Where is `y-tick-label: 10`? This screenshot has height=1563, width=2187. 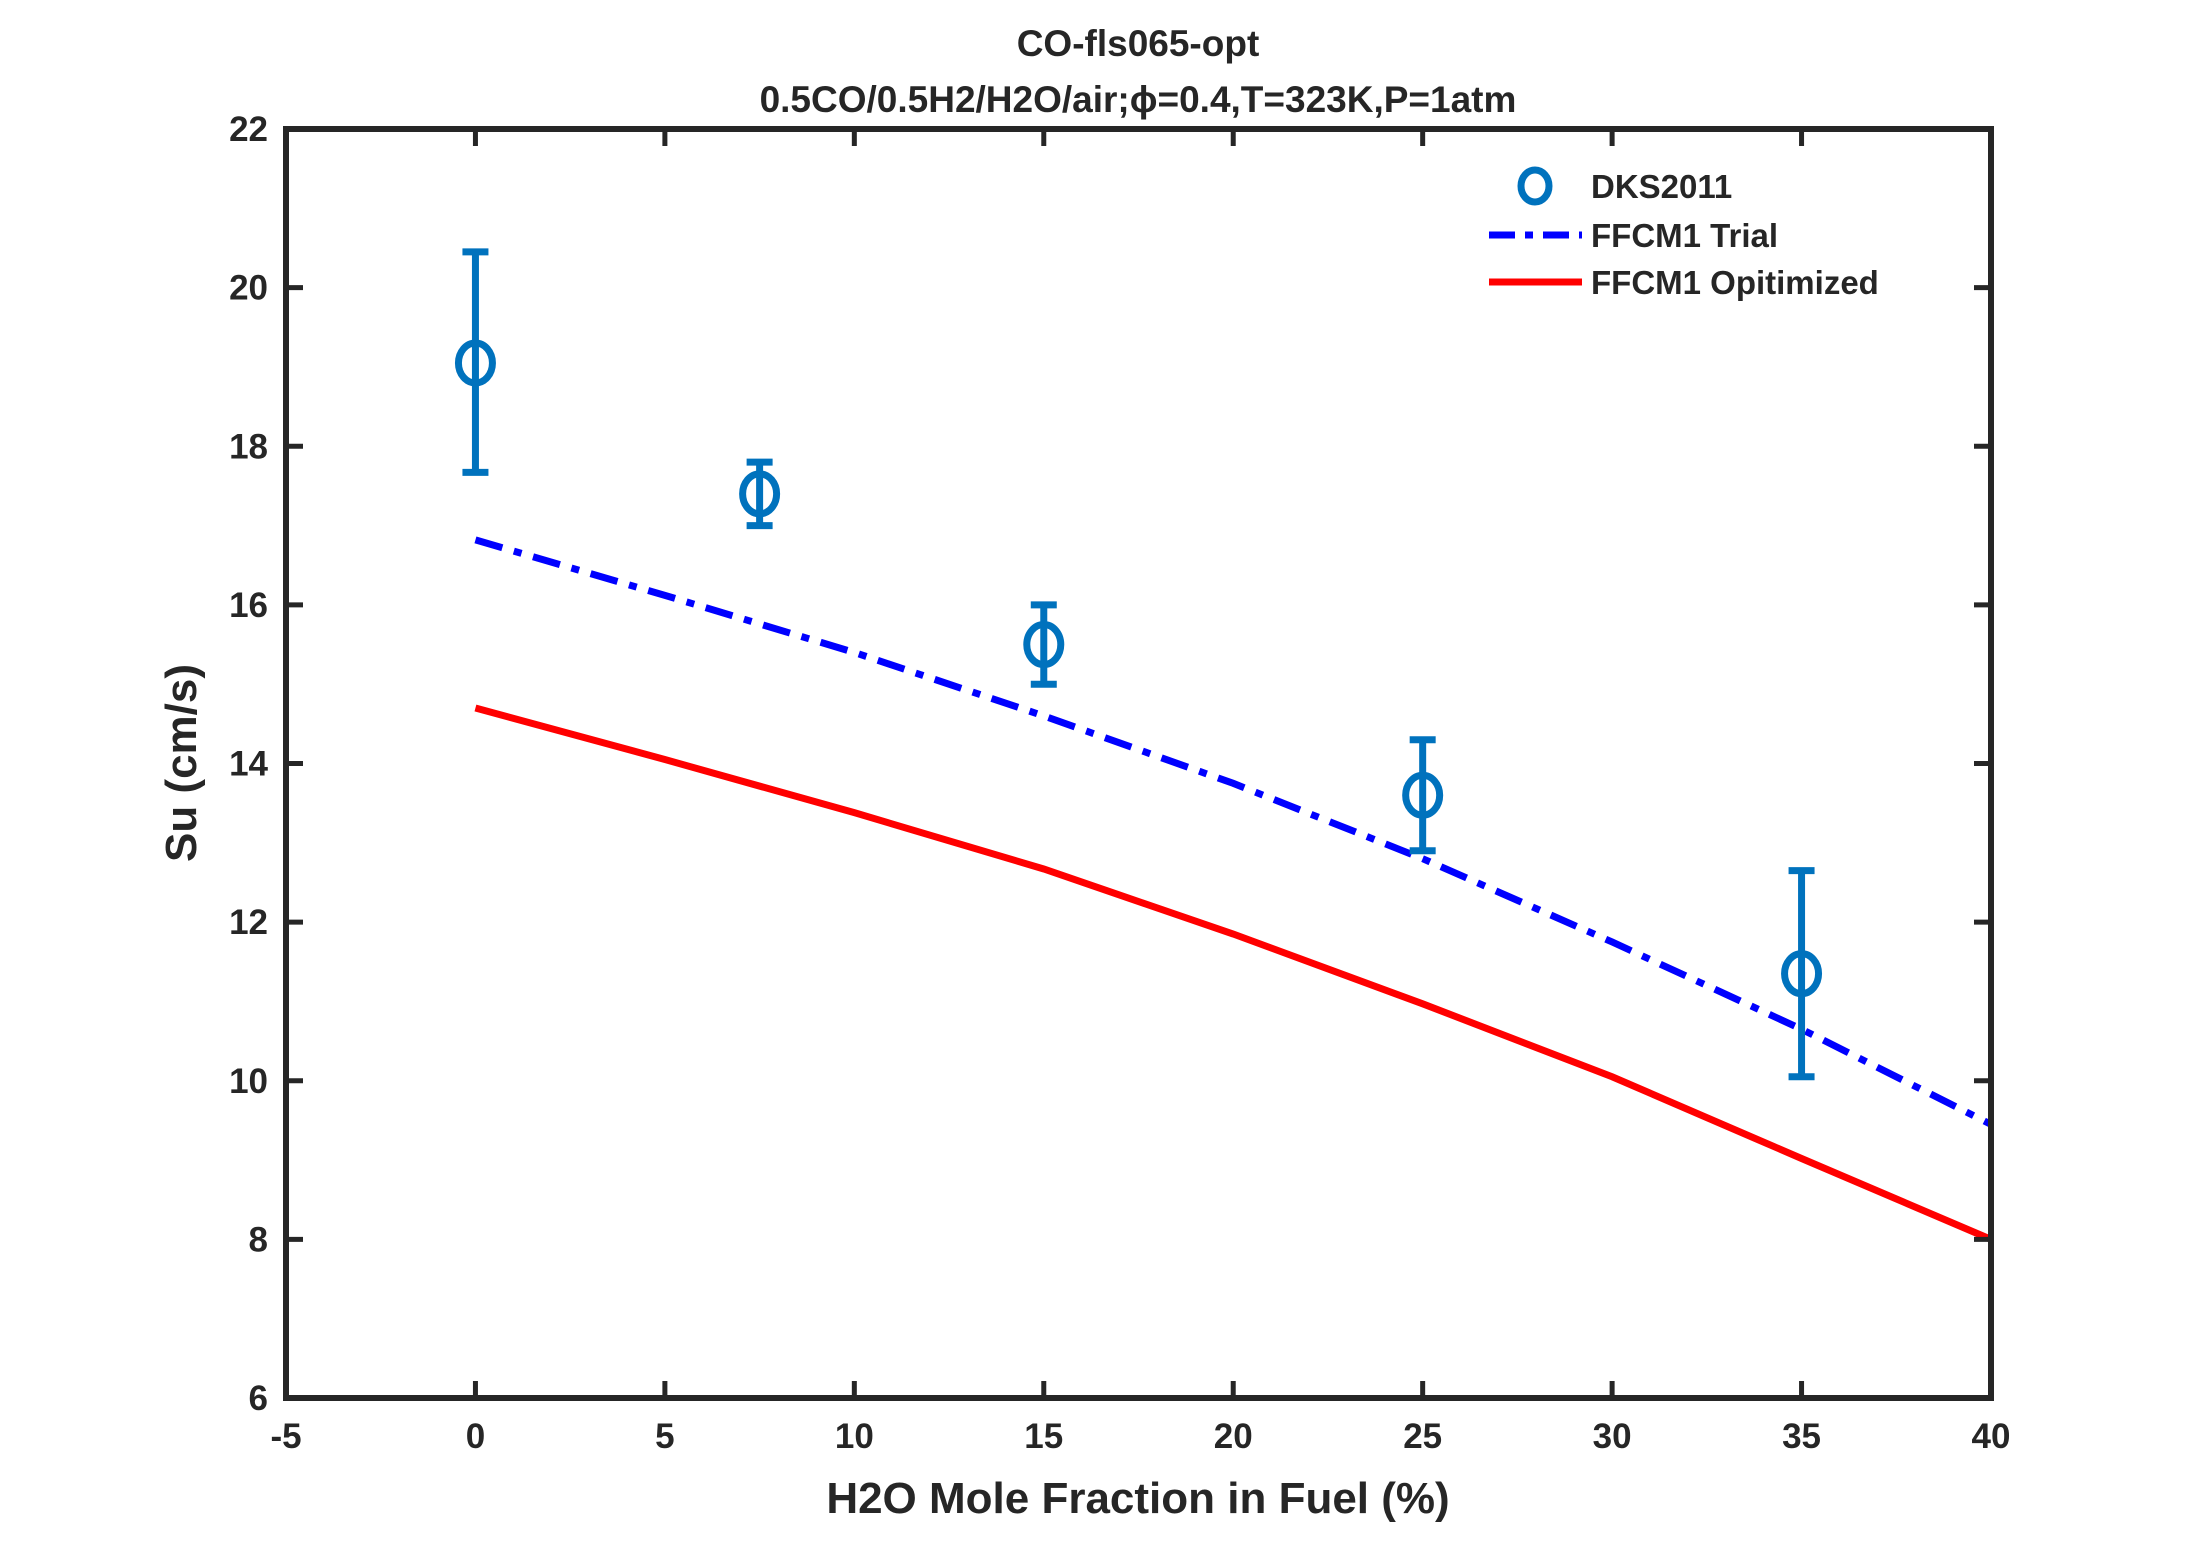
y-tick-label: 10 is located at coordinates (248, 1081).